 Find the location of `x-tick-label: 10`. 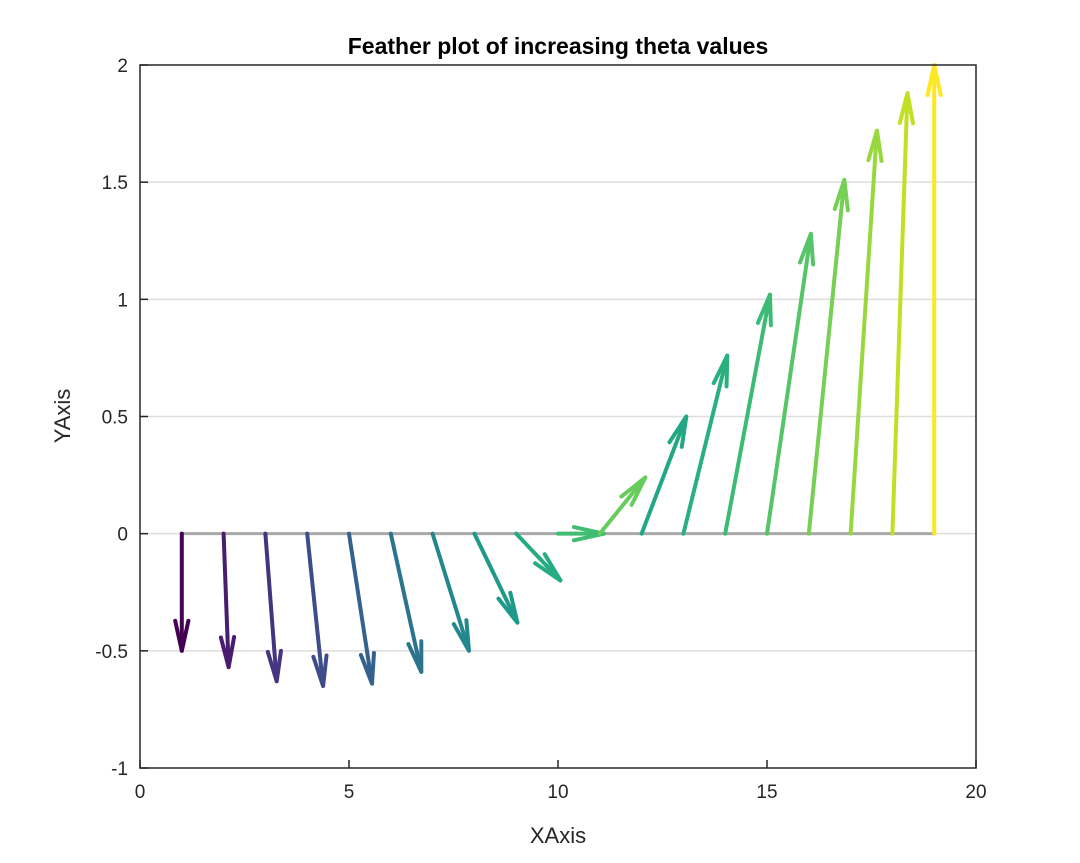

x-tick-label: 10 is located at coordinates (557, 792).